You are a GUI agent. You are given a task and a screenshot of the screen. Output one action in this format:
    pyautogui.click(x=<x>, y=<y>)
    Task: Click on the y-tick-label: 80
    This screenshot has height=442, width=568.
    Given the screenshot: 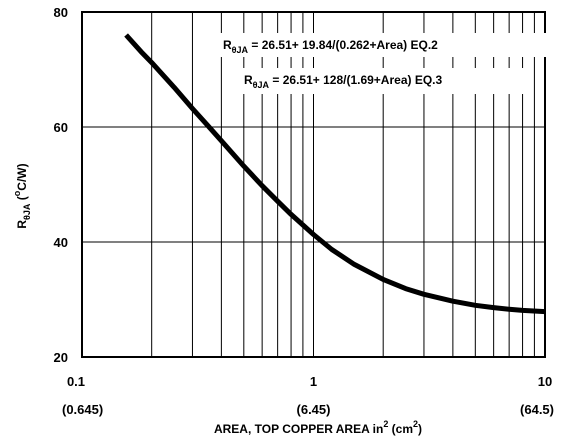 What is the action you would take?
    pyautogui.click(x=61, y=12)
    